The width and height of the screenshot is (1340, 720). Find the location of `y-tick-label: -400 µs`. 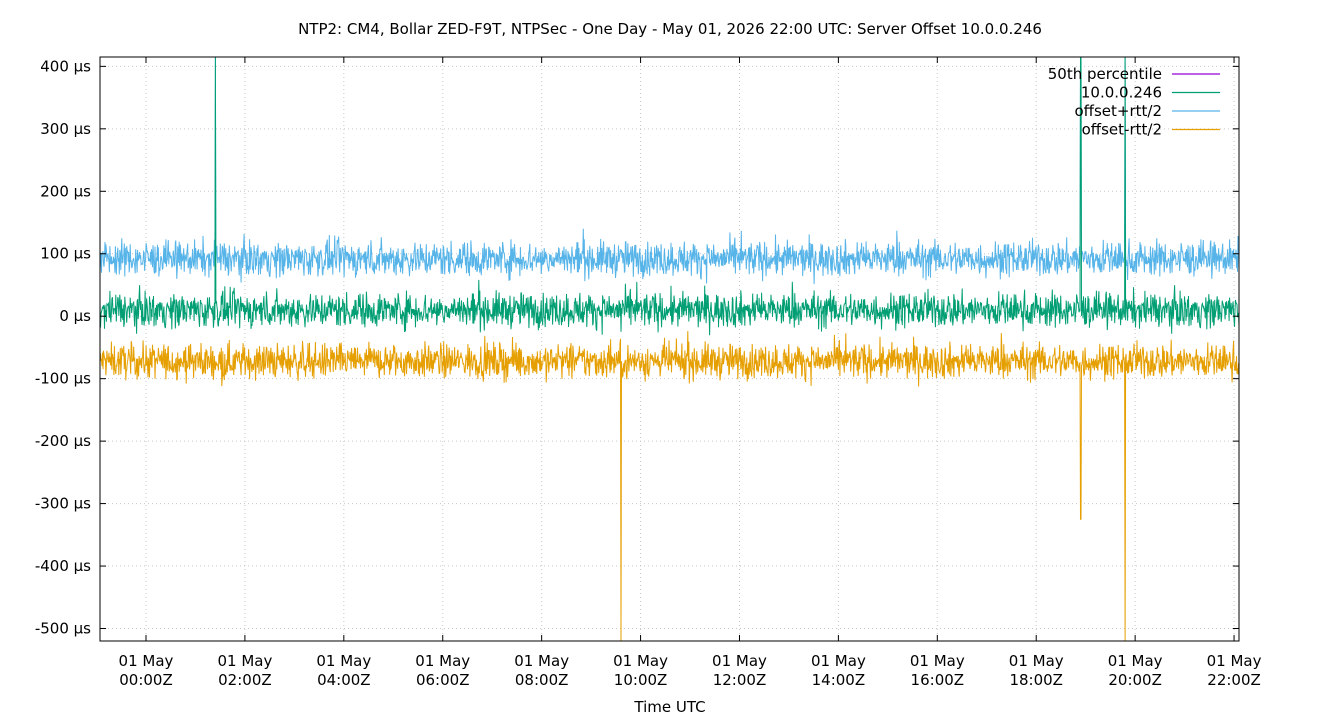

y-tick-label: -400 µs is located at coordinates (63, 566).